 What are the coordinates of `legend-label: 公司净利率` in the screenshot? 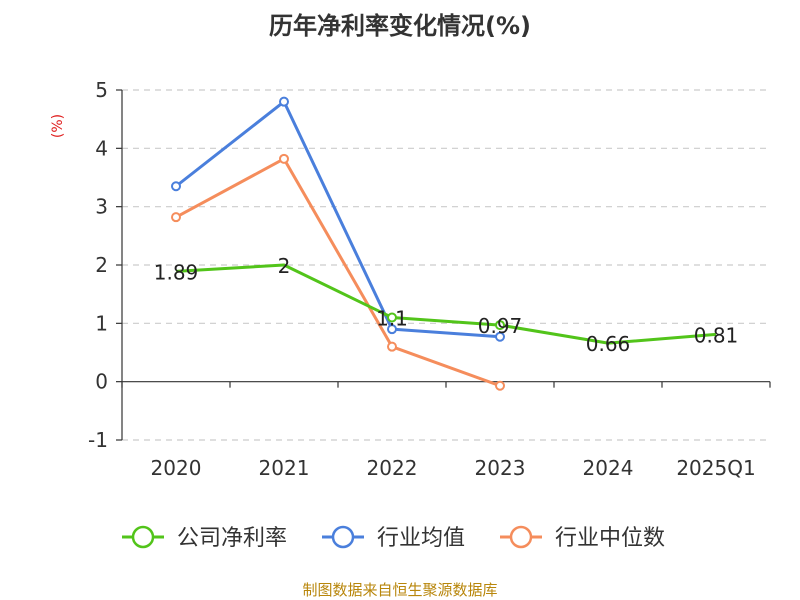 It's located at (232, 538).